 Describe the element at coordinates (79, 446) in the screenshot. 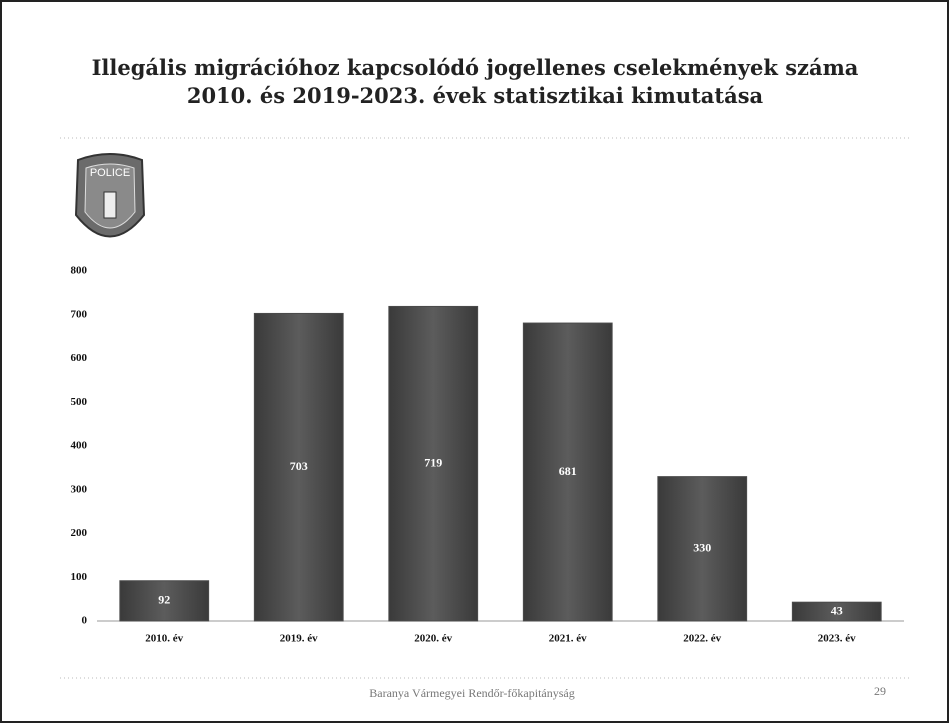

I see `y-tick-label: 400` at that location.